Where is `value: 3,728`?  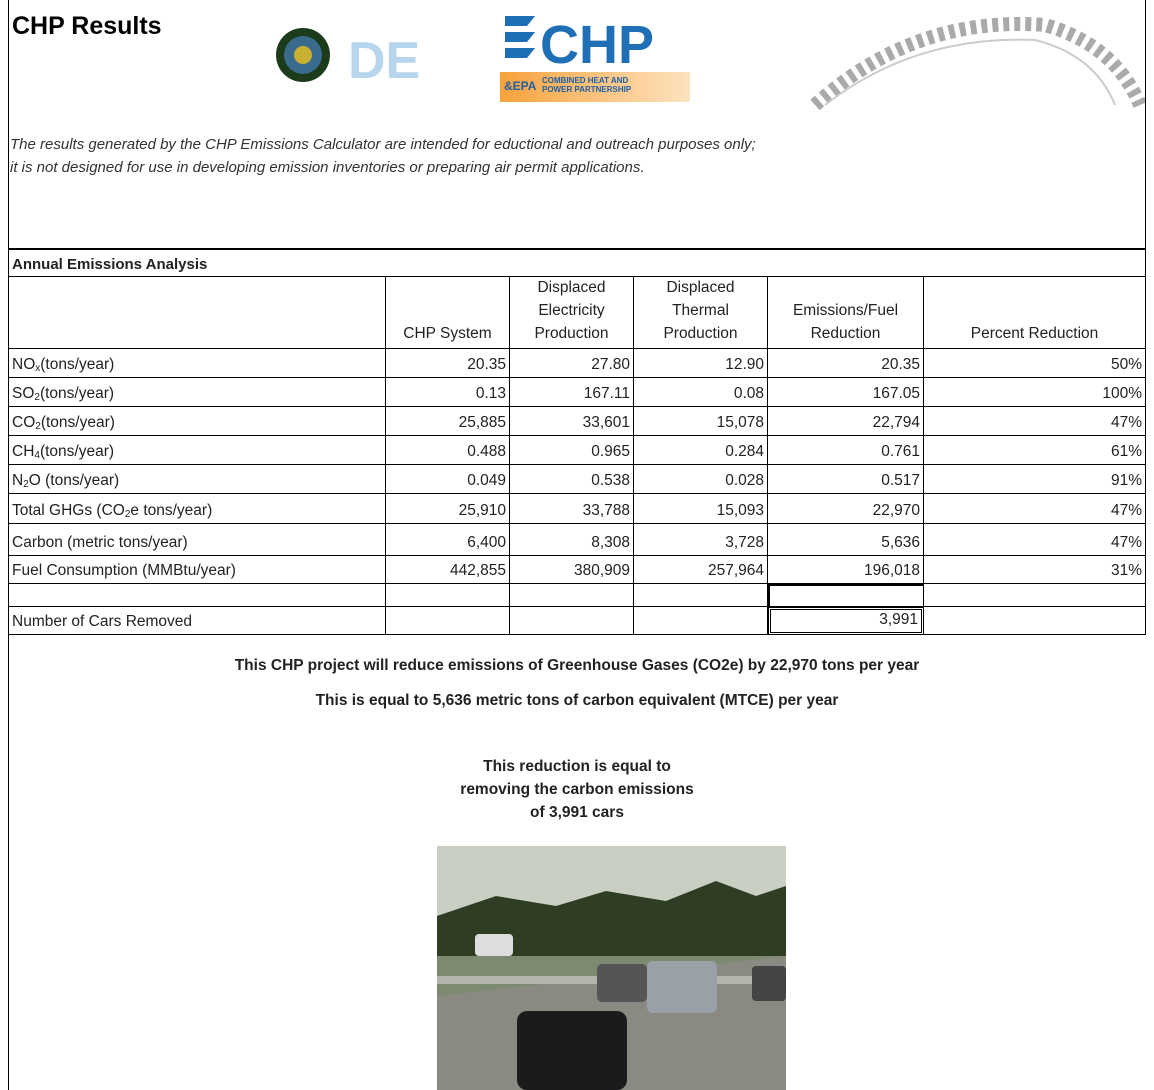
value: 3,728 is located at coordinates (744, 542).